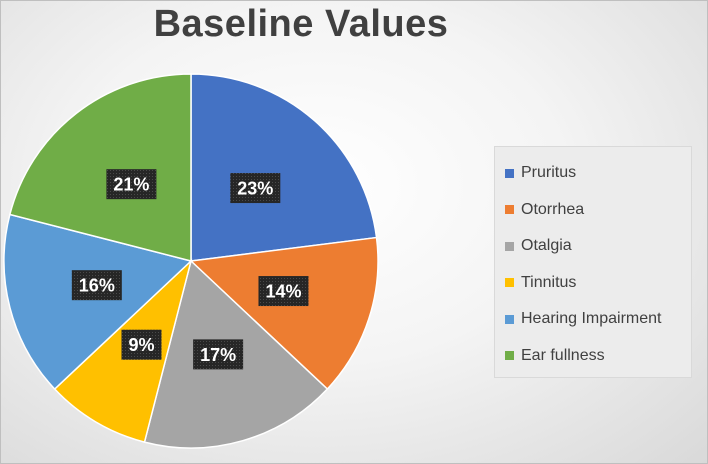 This screenshot has height=464, width=708. Describe the element at coordinates (98, 302) in the screenshot. I see `pie-slice-hearing-impairment` at that location.